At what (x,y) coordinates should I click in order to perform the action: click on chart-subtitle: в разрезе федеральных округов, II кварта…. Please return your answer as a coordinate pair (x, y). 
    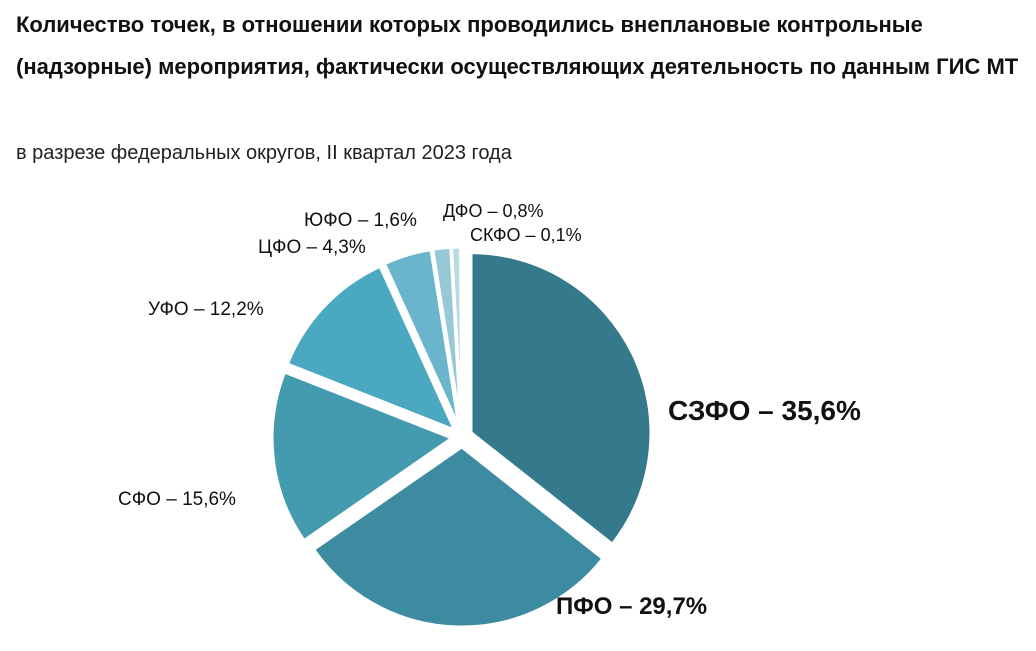
    Looking at the image, I should click on (264, 153).